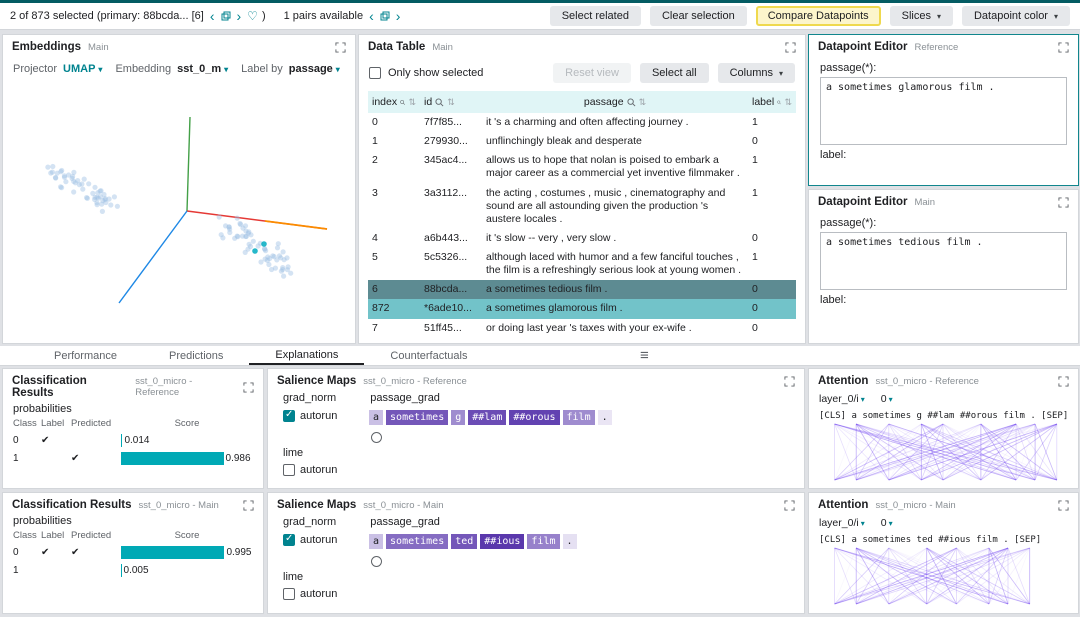 Image resolution: width=1080 pixels, height=617 pixels. What do you see at coordinates (883, 399) in the screenshot?
I see `head-label: 0` at bounding box center [883, 399].